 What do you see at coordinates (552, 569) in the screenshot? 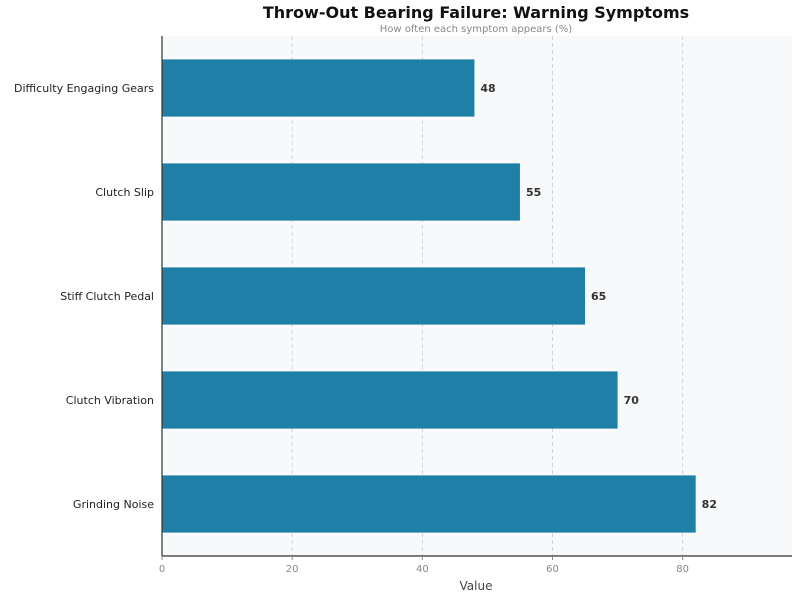
I see `x-tick-label: 60` at bounding box center [552, 569].